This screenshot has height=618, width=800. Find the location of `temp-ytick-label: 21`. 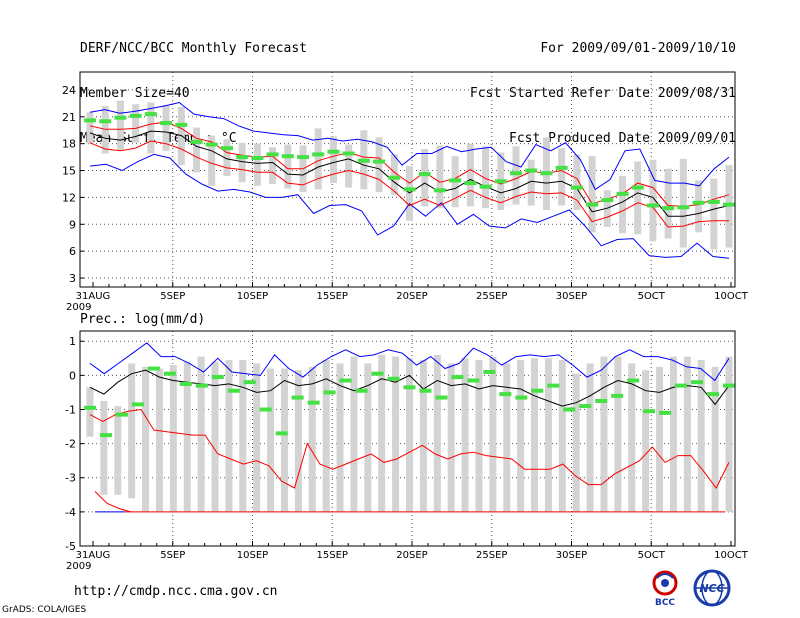

temp-ytick-label: 21 is located at coordinates (69, 117).